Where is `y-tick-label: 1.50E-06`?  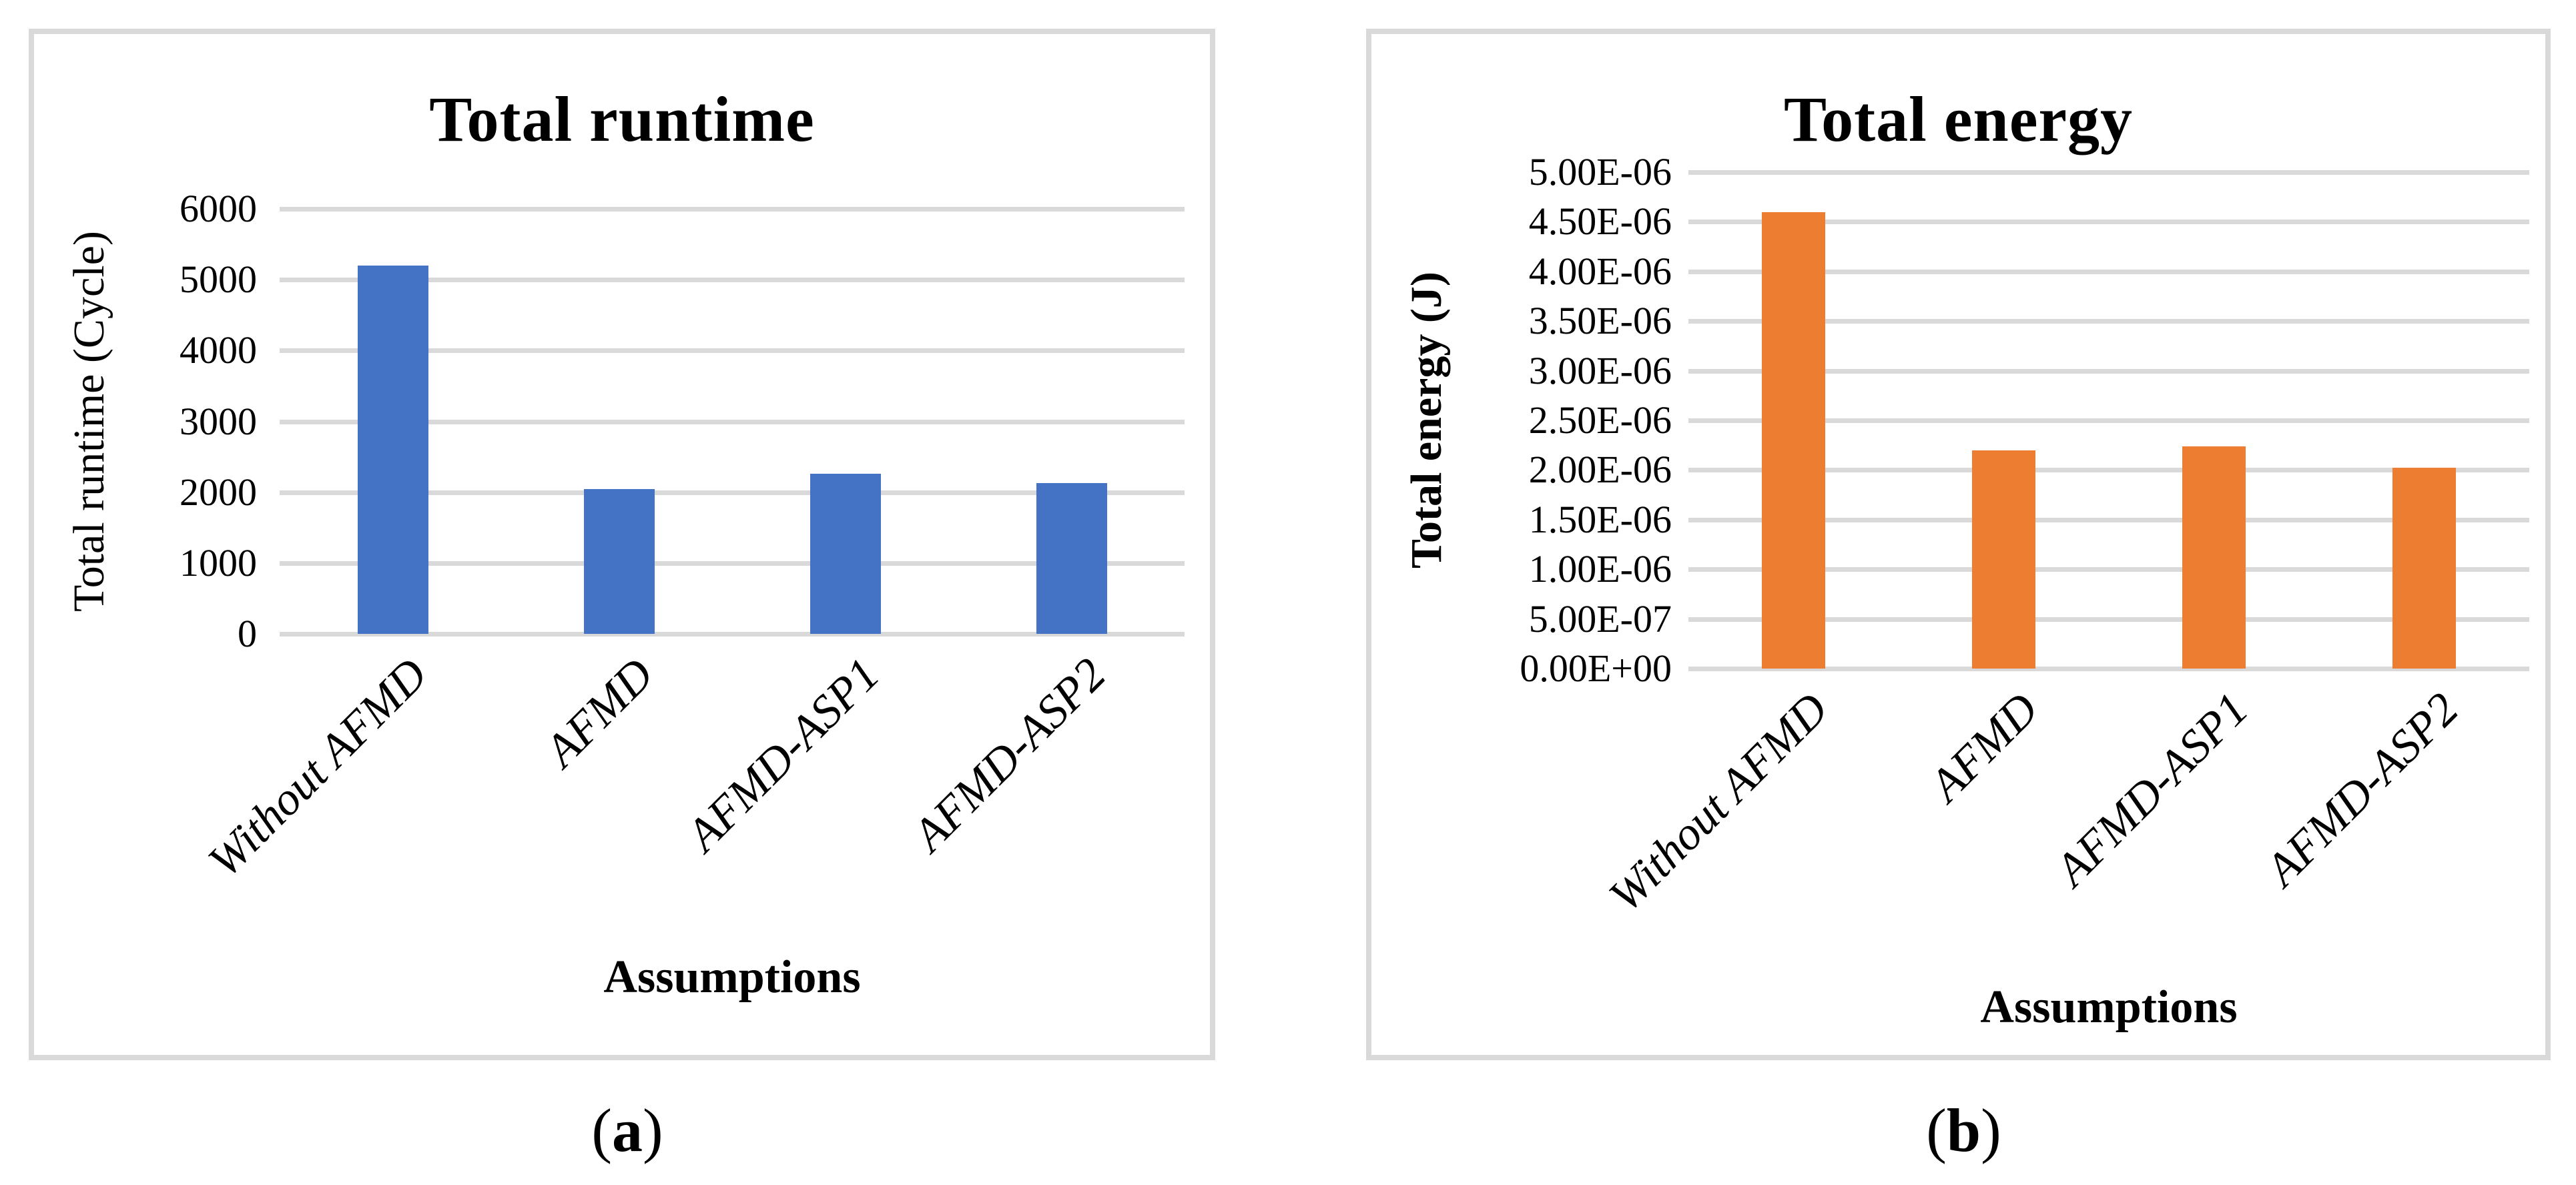
y-tick-label: 1.50E-06 is located at coordinates (1600, 519).